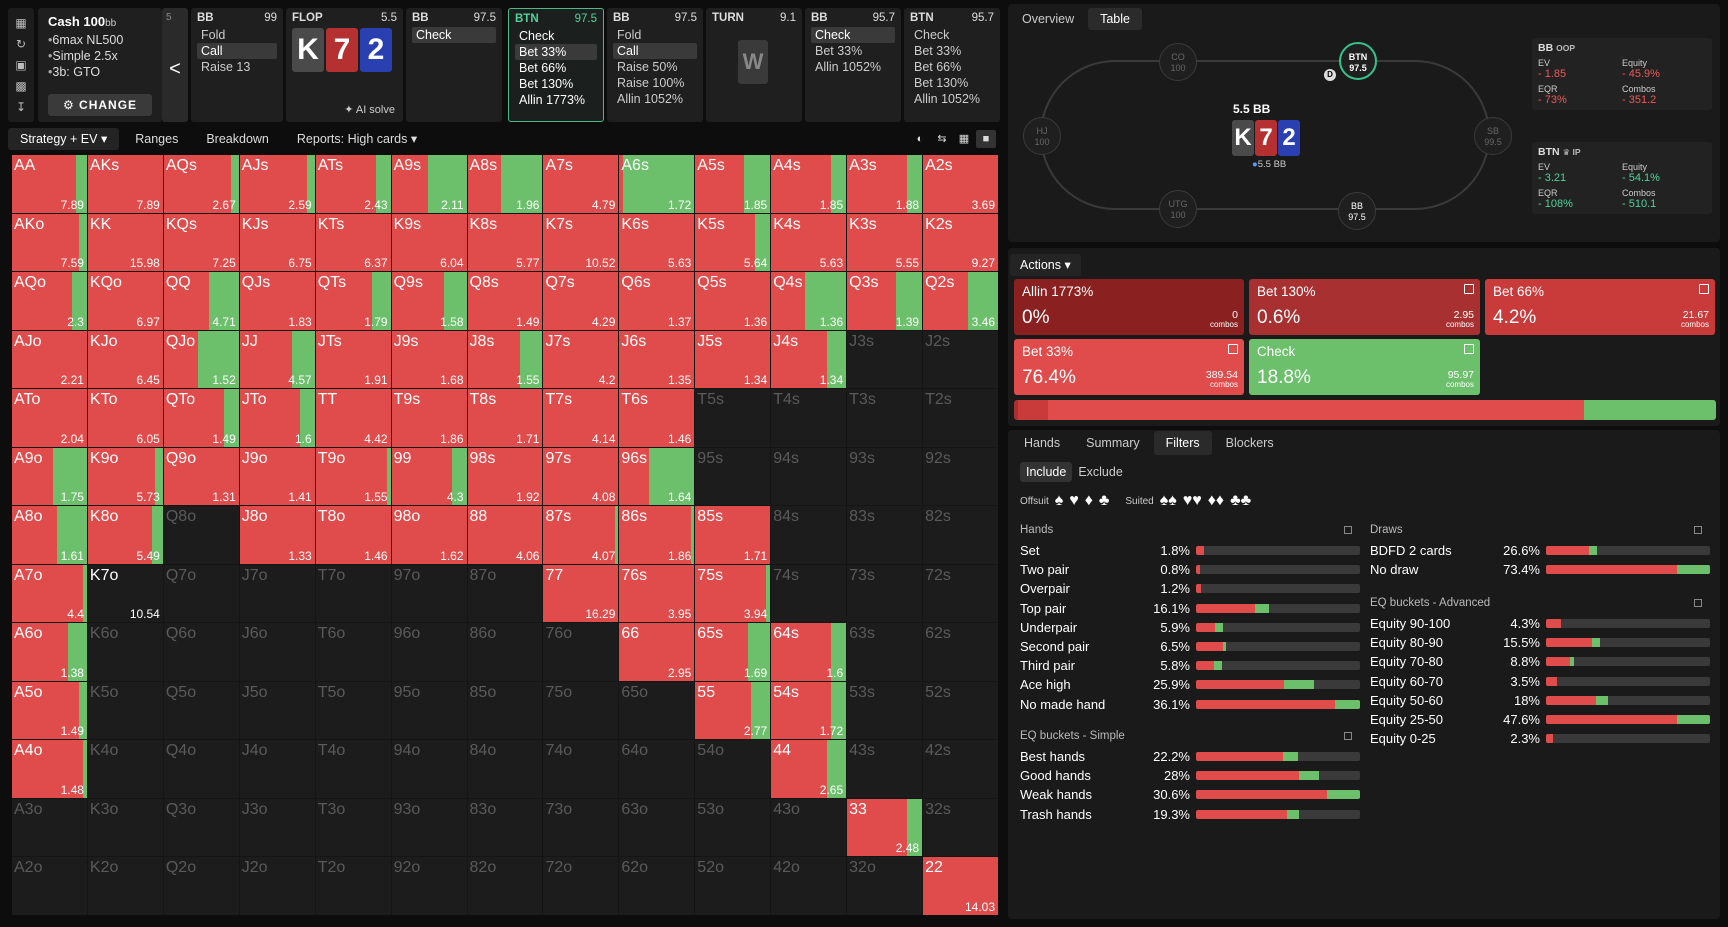  I want to click on hand-cell: K6o, so click(125, 652).